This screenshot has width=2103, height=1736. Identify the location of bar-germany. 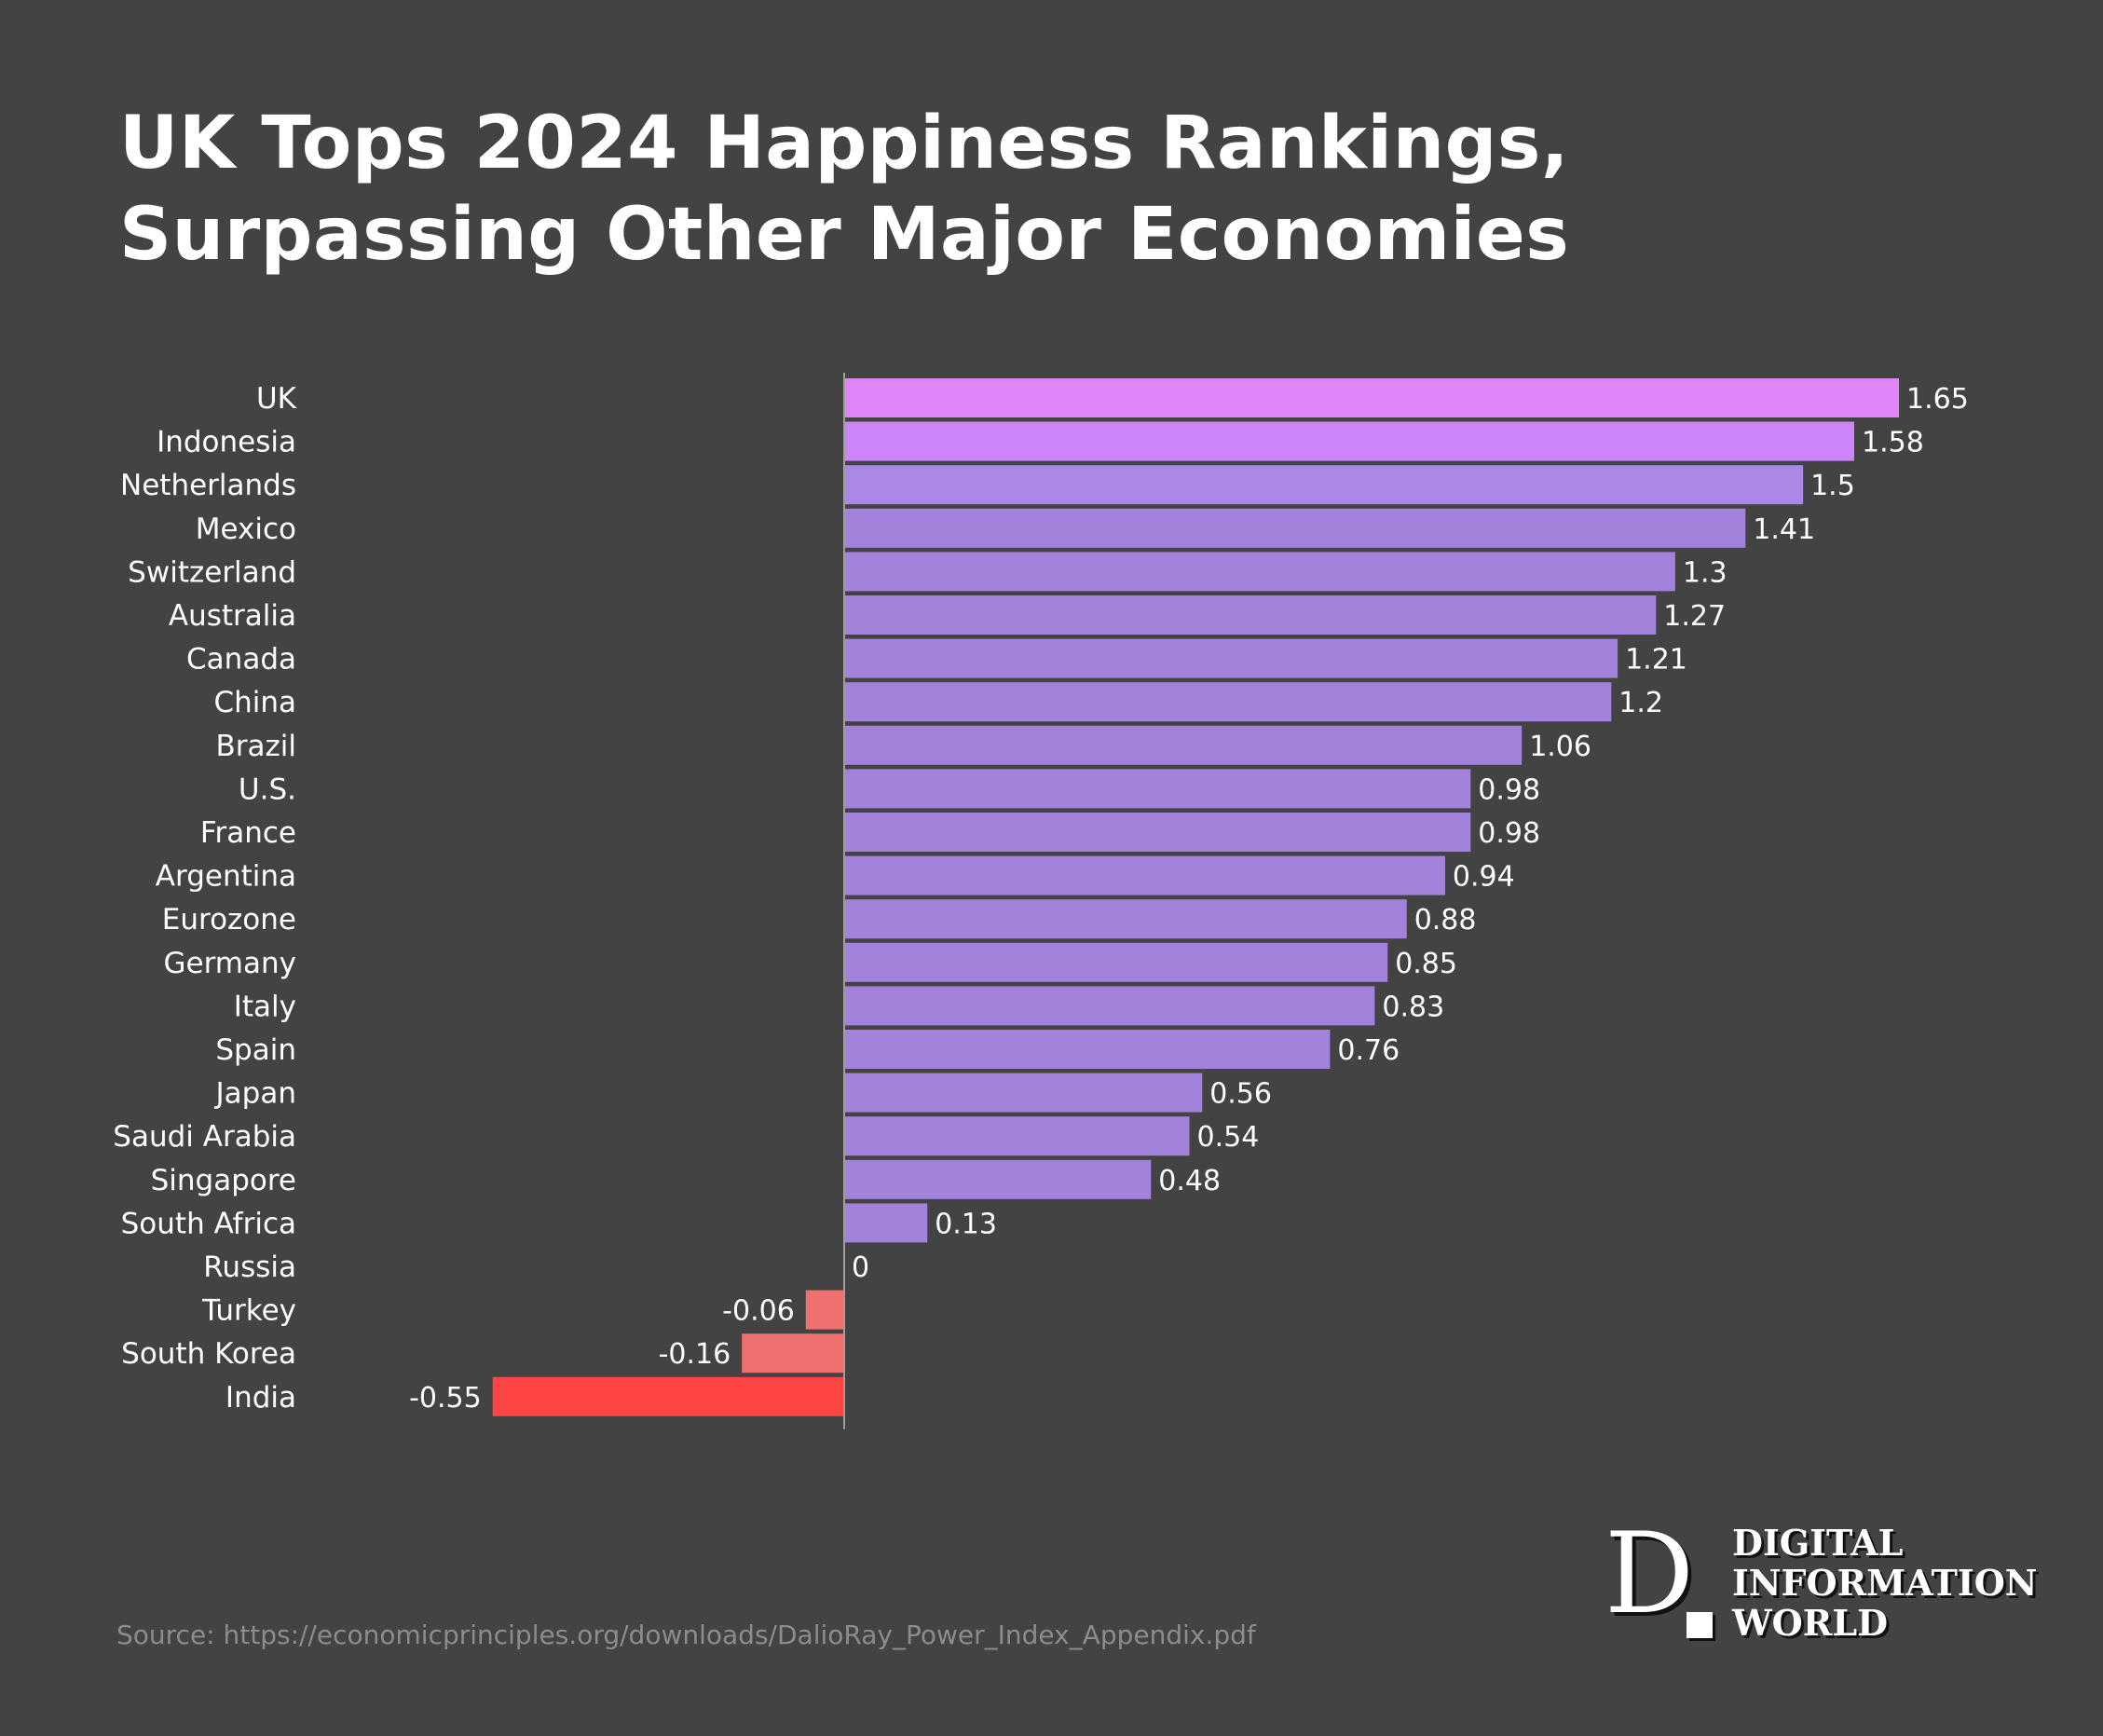
(1116, 962).